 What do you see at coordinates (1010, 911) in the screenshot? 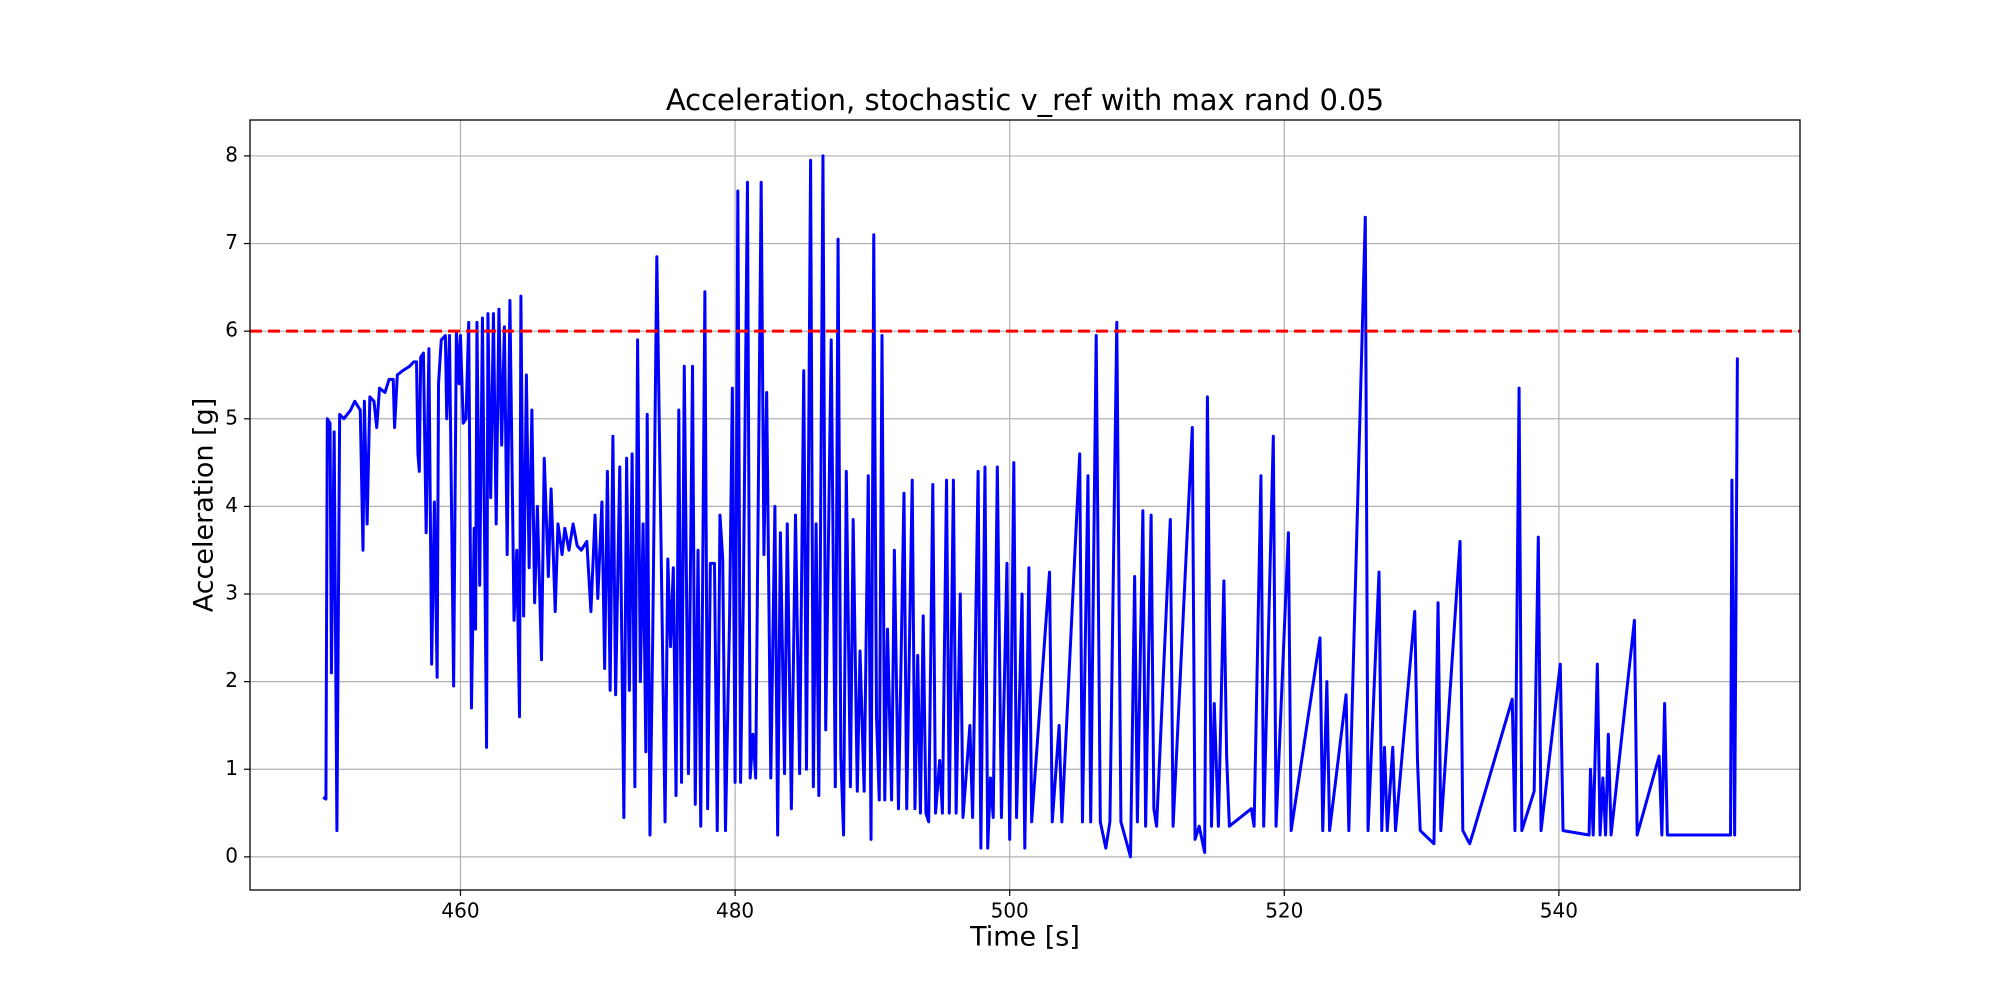
I see `x-tick-label: 500` at bounding box center [1010, 911].